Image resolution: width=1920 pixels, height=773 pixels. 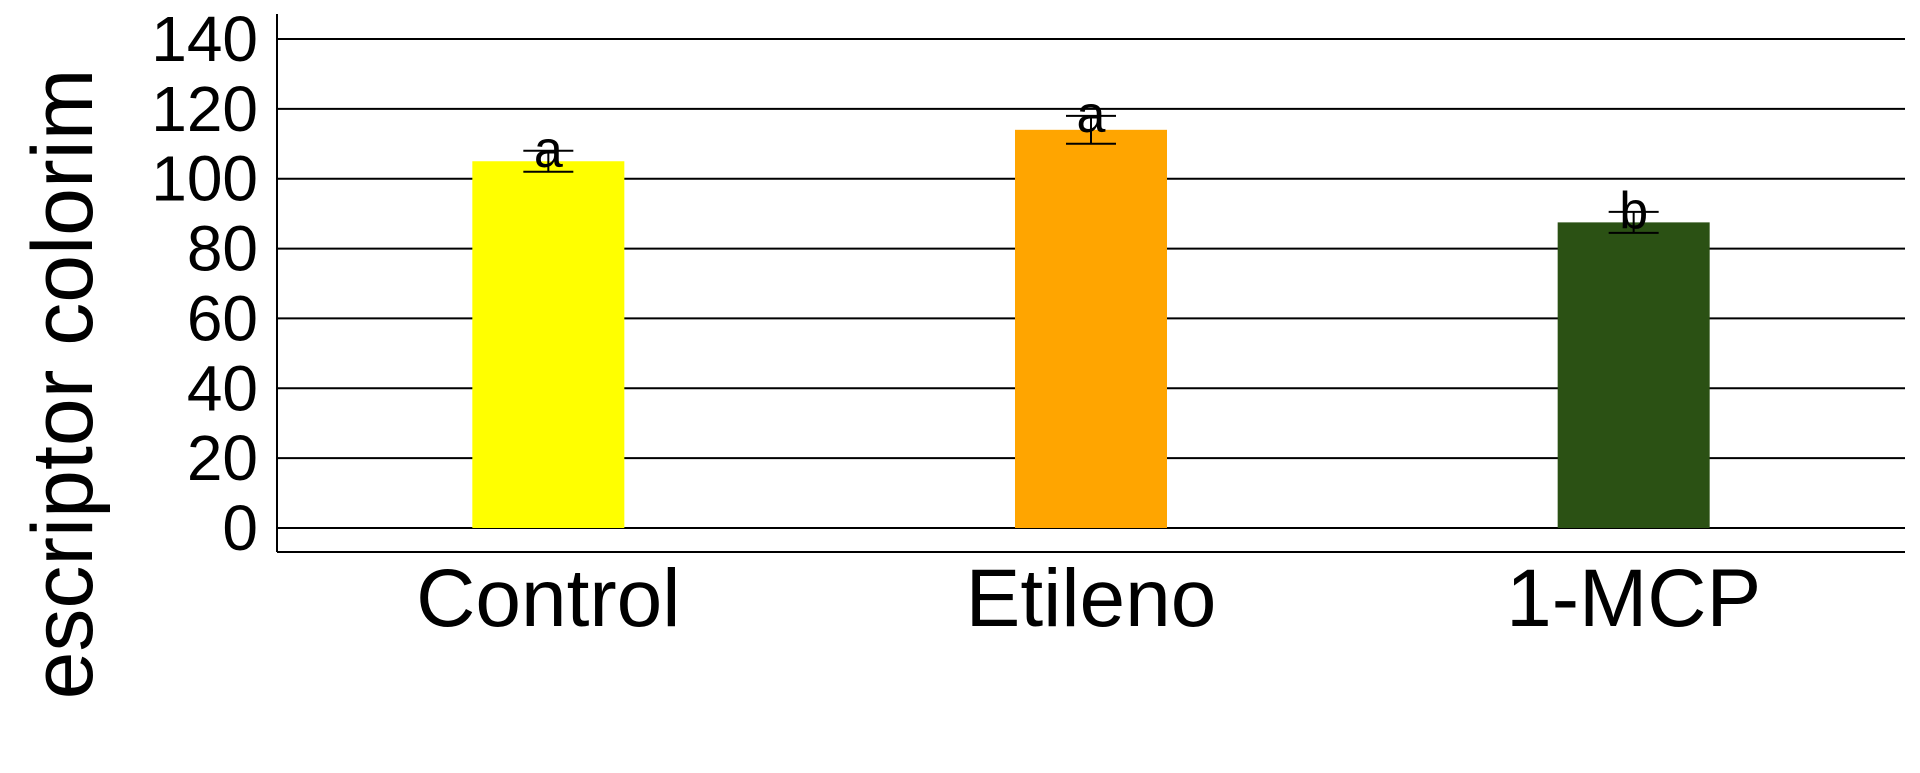 I want to click on significance-letter: b, so click(x=1633, y=211).